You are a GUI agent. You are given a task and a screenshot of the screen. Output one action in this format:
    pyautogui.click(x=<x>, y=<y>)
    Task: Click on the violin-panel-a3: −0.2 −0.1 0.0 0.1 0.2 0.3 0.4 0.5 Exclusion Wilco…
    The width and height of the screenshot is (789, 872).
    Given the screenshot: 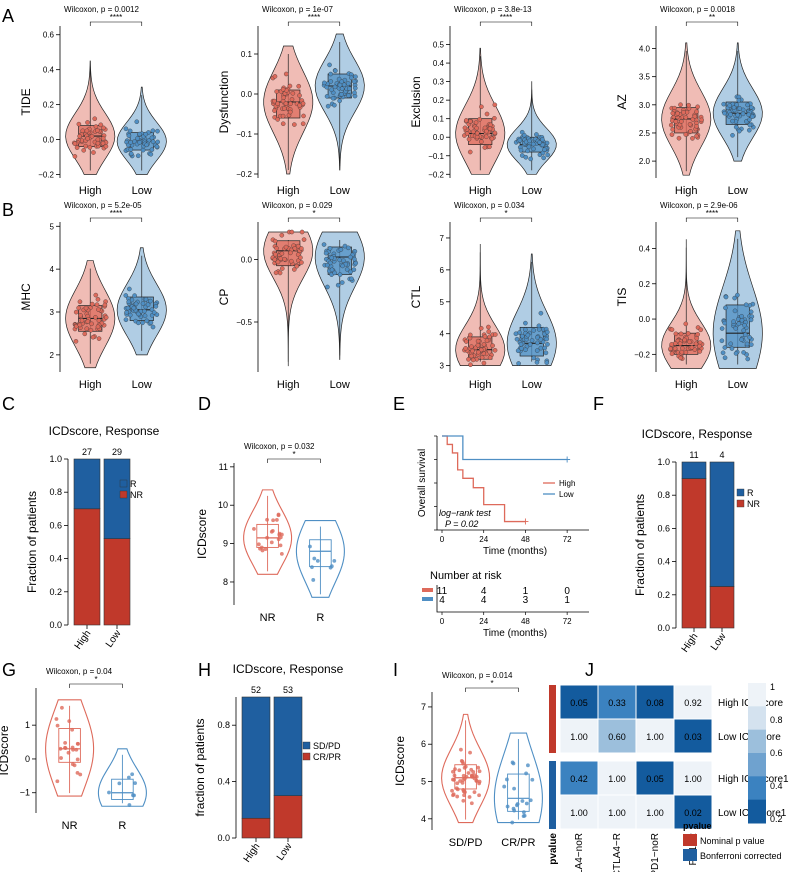 What is the action you would take?
    pyautogui.click(x=483, y=101)
    